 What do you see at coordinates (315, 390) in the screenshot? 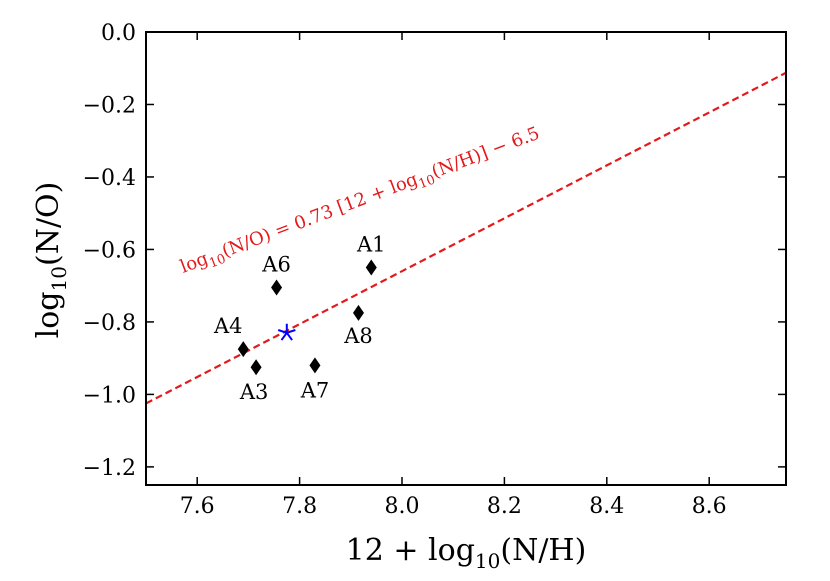
I see `data-point-label: A7` at bounding box center [315, 390].